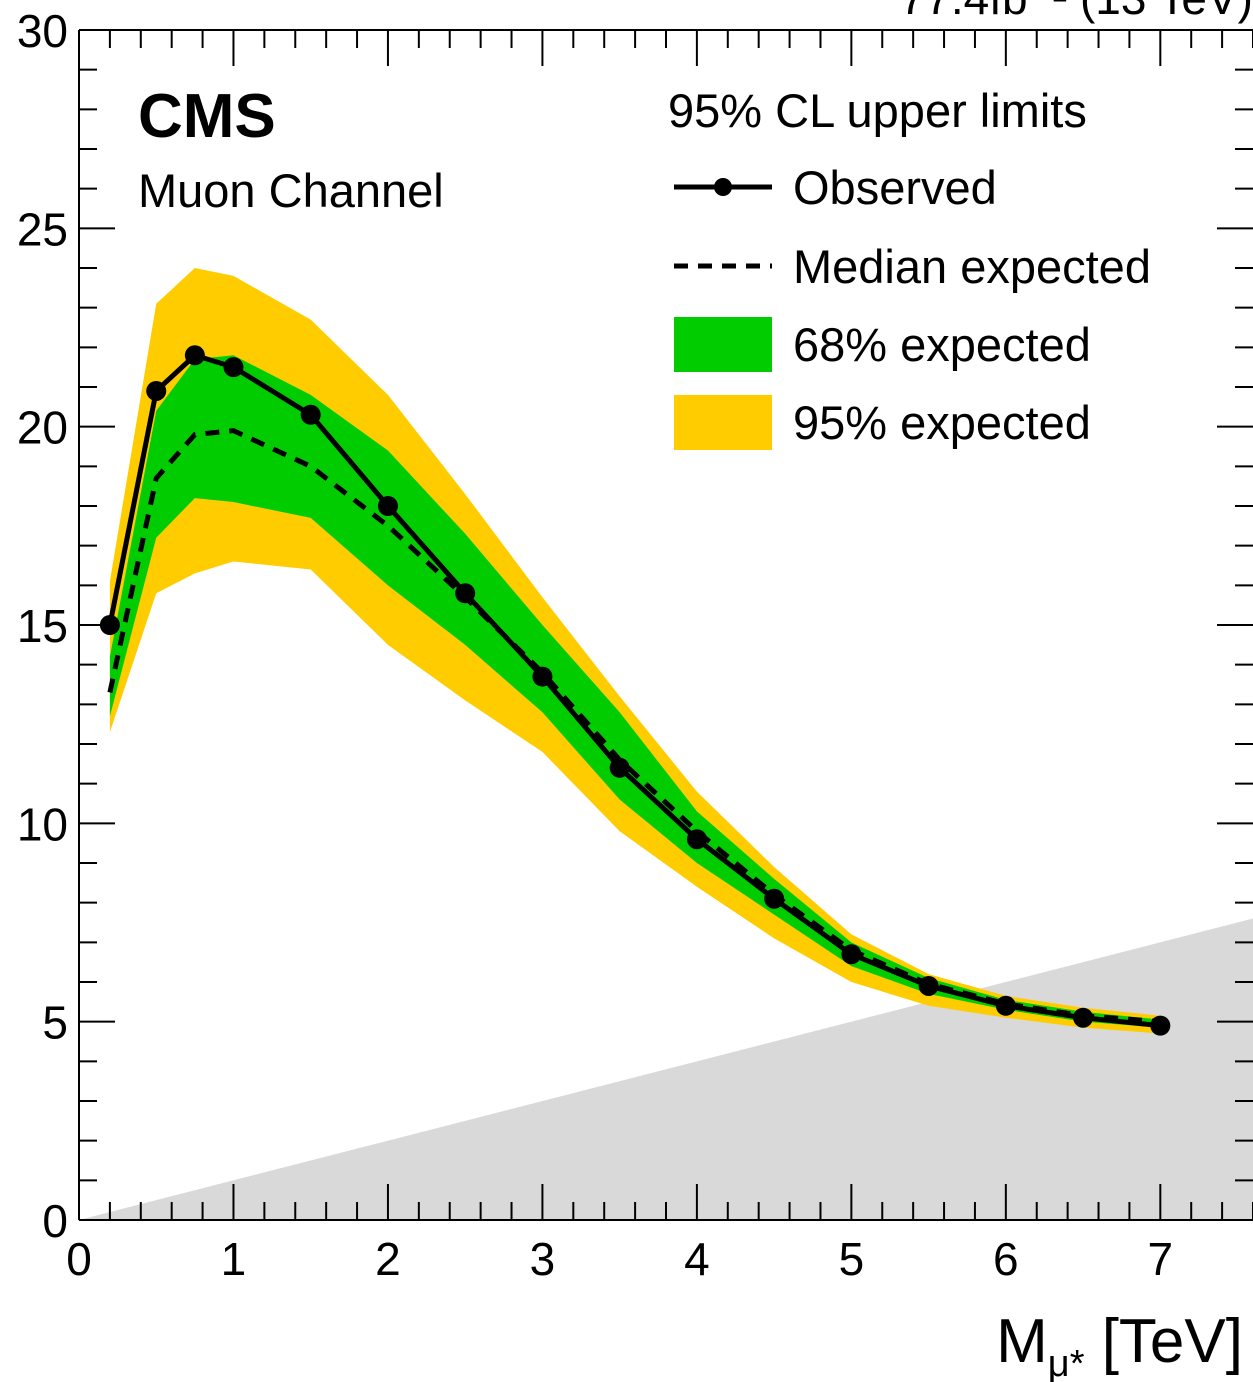 The width and height of the screenshot is (1253, 1382). I want to click on y-tick-label: 30, so click(42, 31).